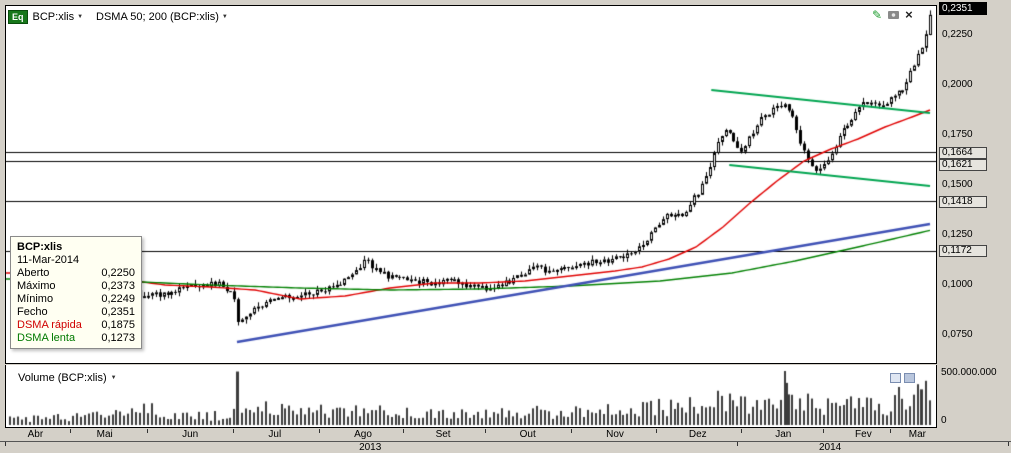 The width and height of the screenshot is (1011, 453). Describe the element at coordinates (118, 286) in the screenshot. I see `high-value: 0,2373` at that location.